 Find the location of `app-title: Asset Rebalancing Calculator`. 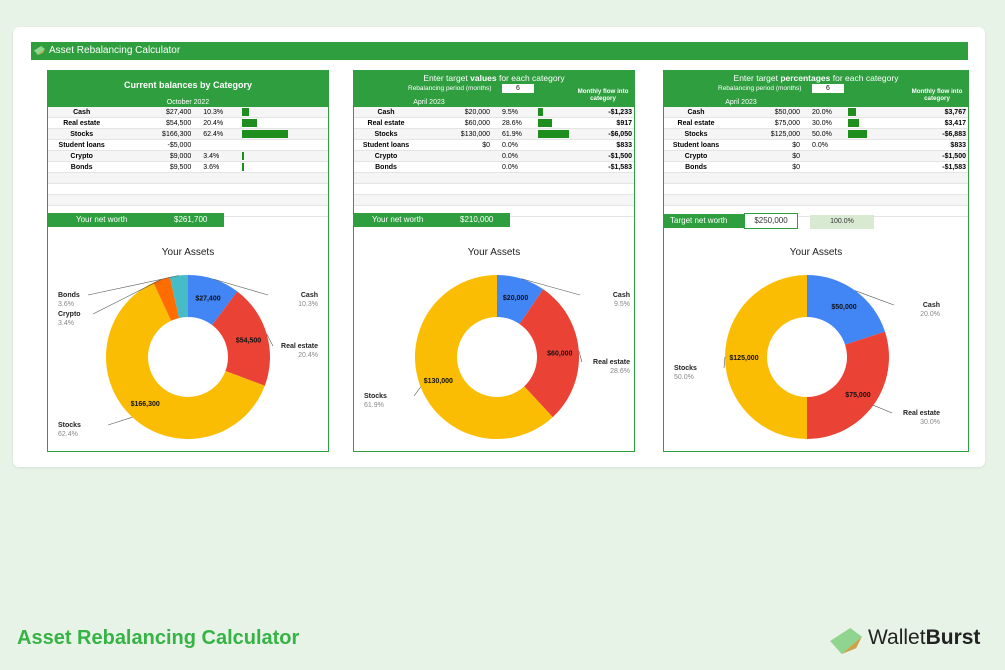

app-title: Asset Rebalancing Calculator is located at coordinates (115, 50).